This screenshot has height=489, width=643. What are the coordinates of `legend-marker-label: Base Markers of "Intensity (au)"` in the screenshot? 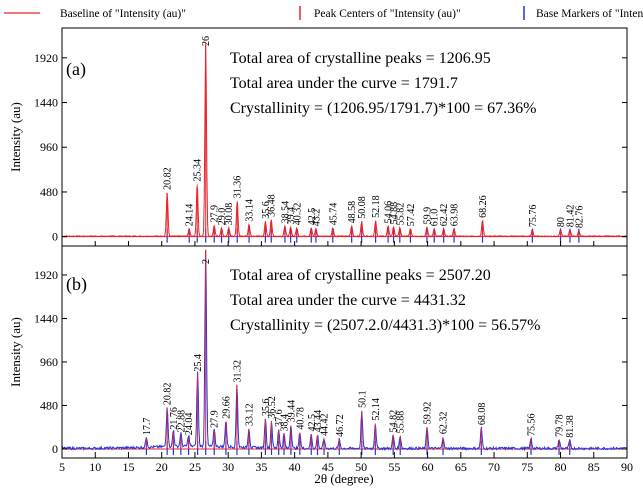 It's located at (589, 14).